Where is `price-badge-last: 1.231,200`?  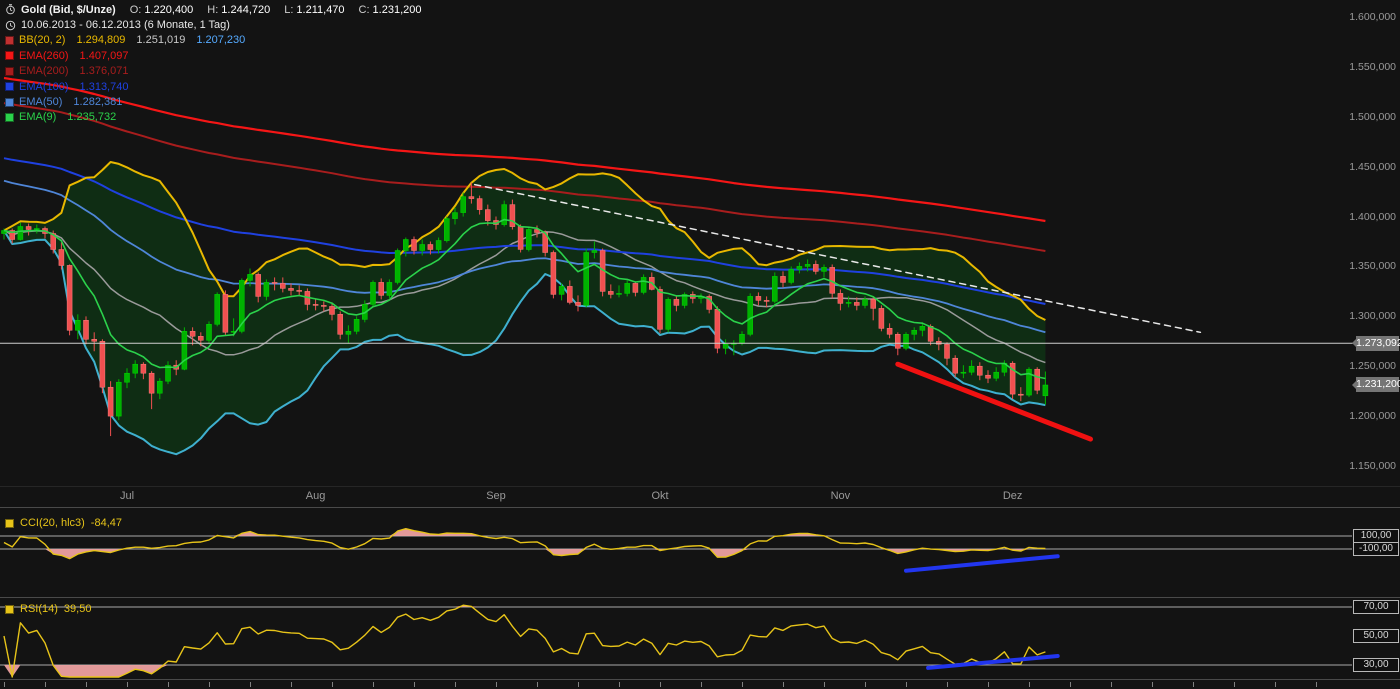 price-badge-last: 1.231,200 is located at coordinates (1376, 385).